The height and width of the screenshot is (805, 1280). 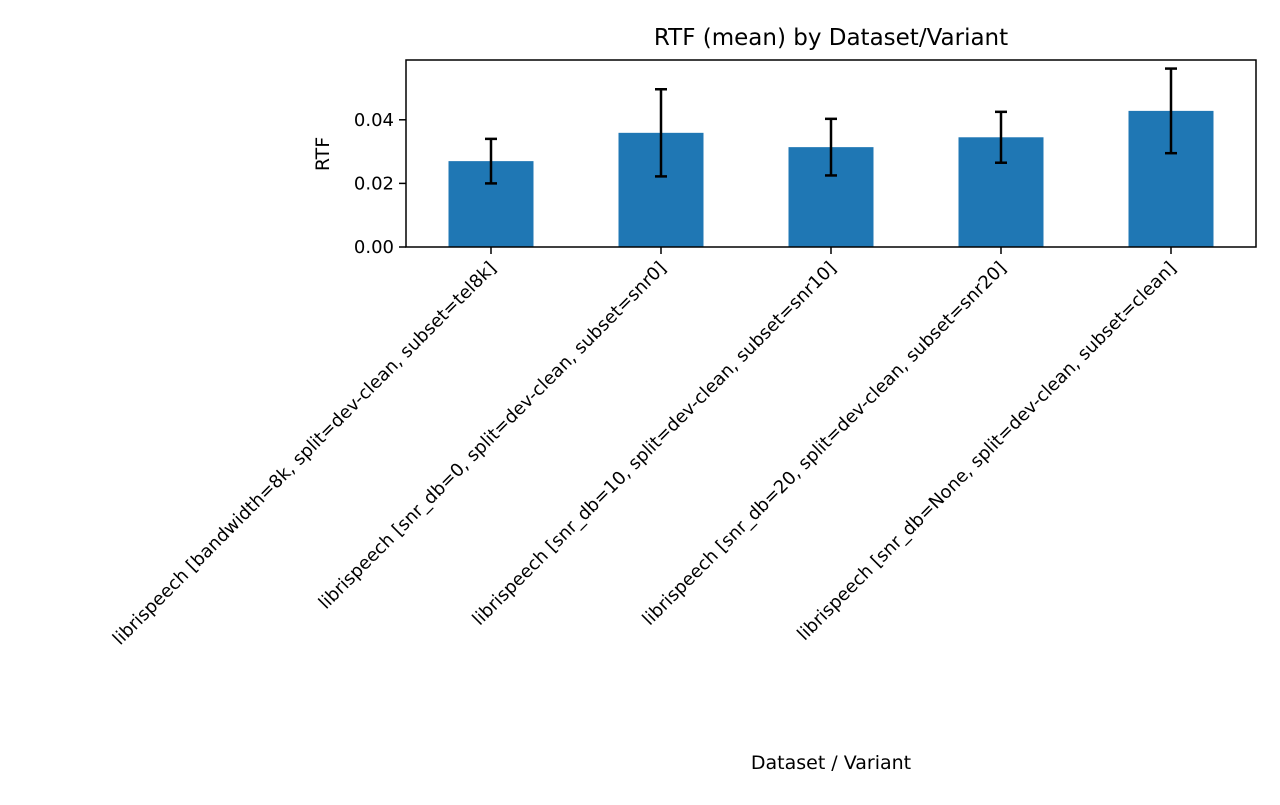 I want to click on y-tick-label: 0.04, so click(x=374, y=120).